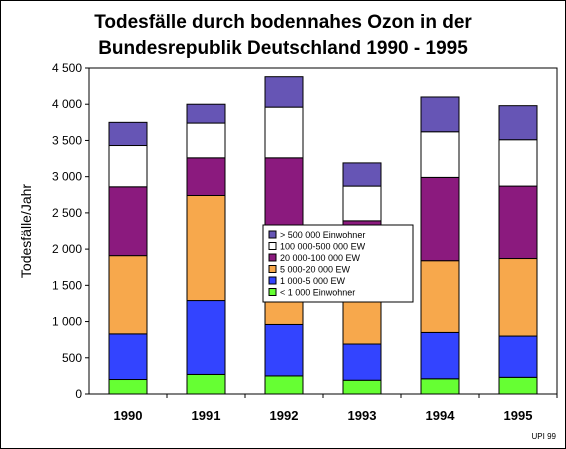  Describe the element at coordinates (362, 415) in the screenshot. I see `x-tick-label: 1993` at that location.